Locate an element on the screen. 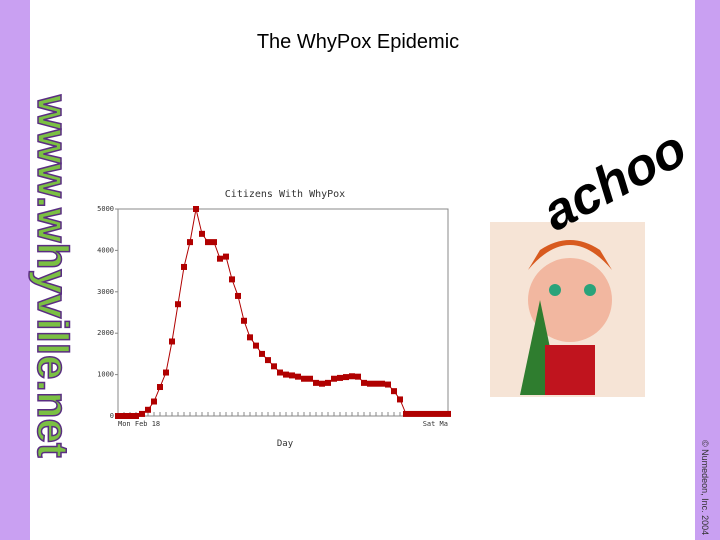  logo: www.whyville.net is located at coordinates (52, 276).